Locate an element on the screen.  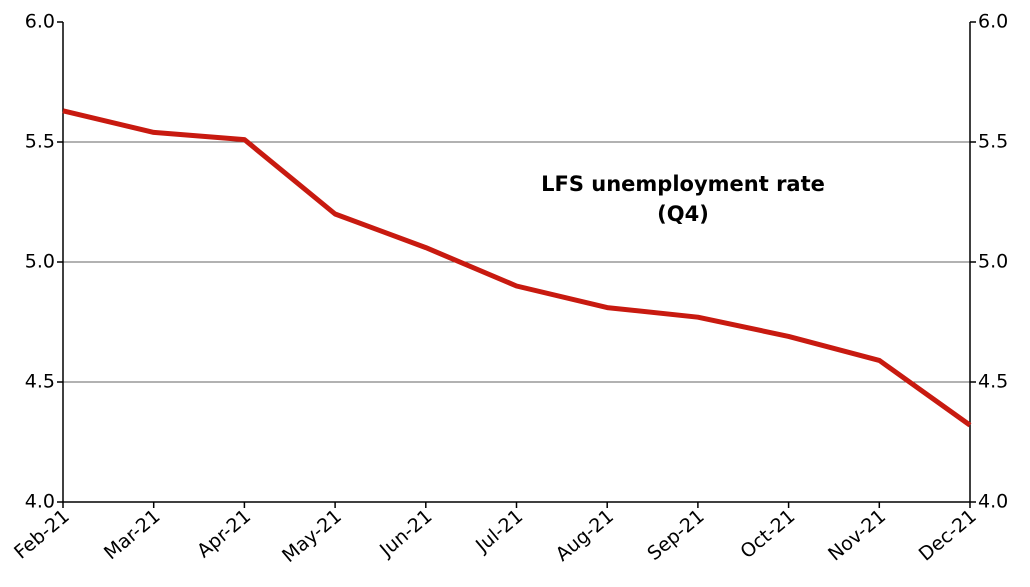
x-tick-label: Apr-21 is located at coordinates (224, 533).